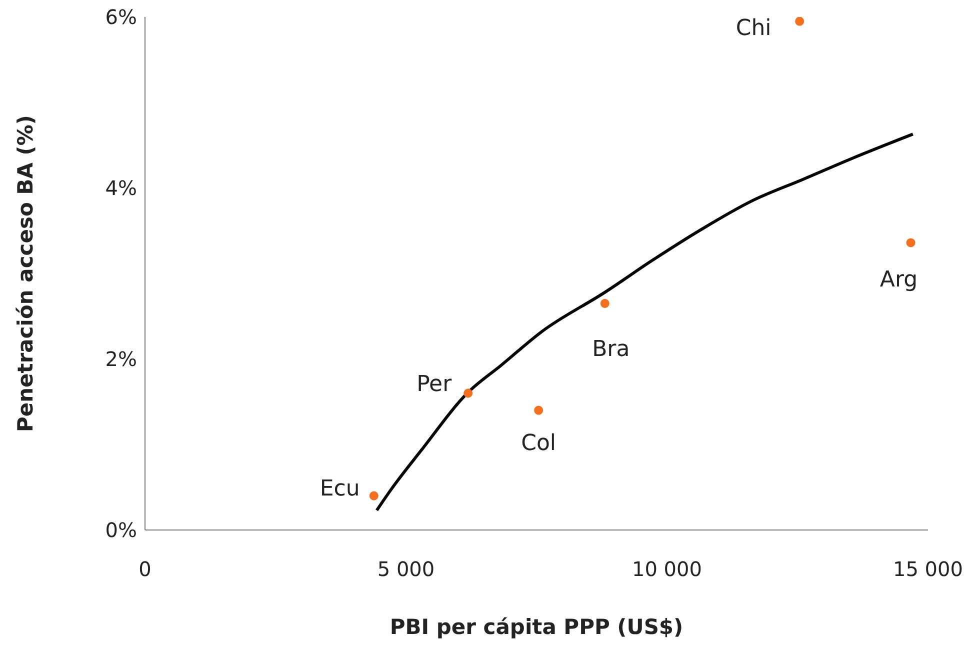 This screenshot has height=648, width=974. I want to click on y-tick-label: 4%, so click(121, 188).